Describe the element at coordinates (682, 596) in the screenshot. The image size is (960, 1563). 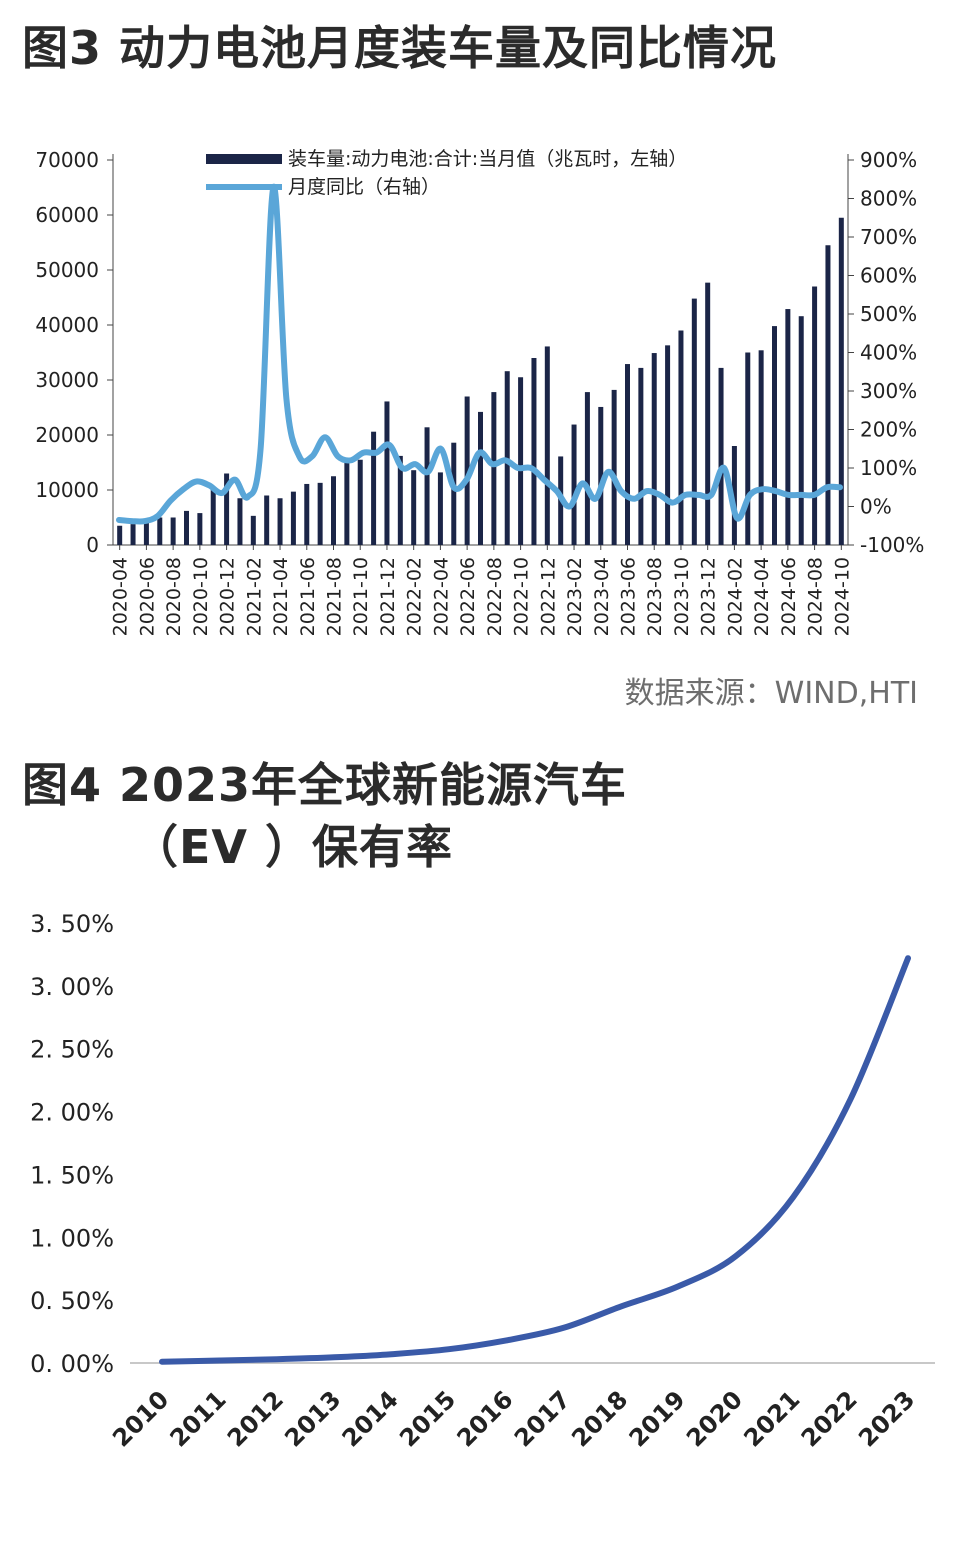
I see `x-tick-label: 2023-10` at that location.